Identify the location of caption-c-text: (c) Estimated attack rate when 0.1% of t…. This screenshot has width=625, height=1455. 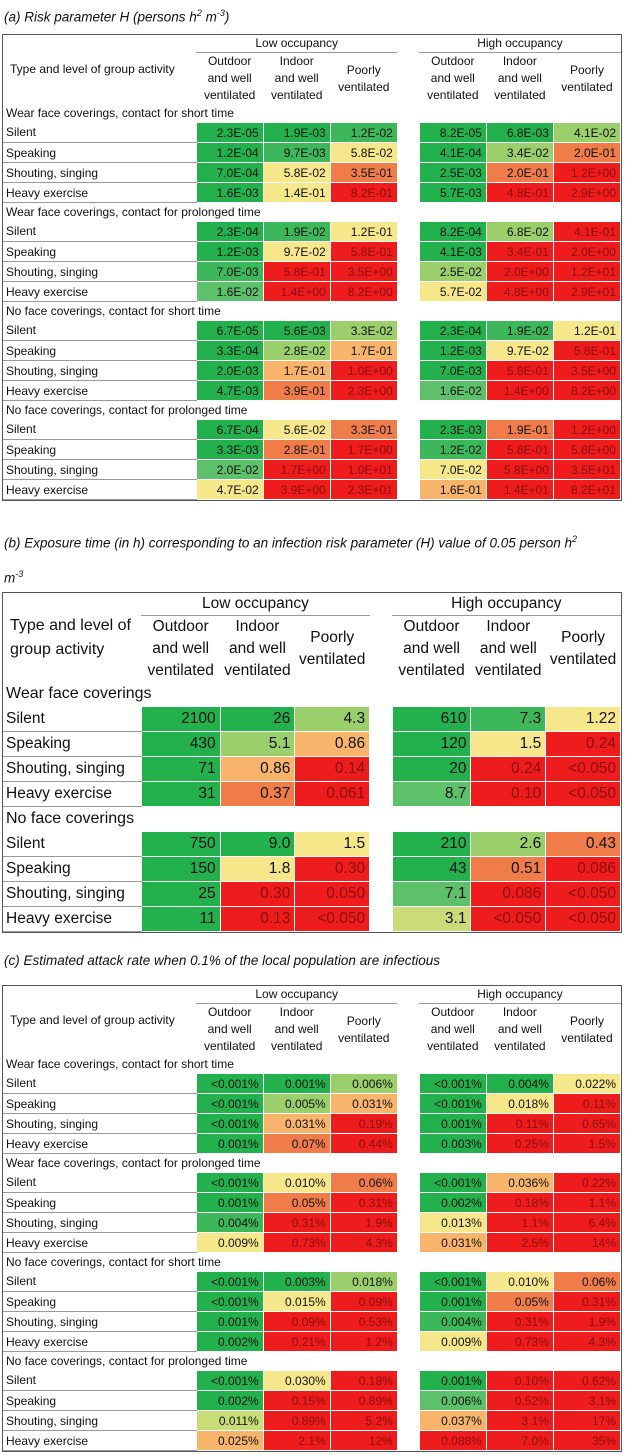
(222, 960).